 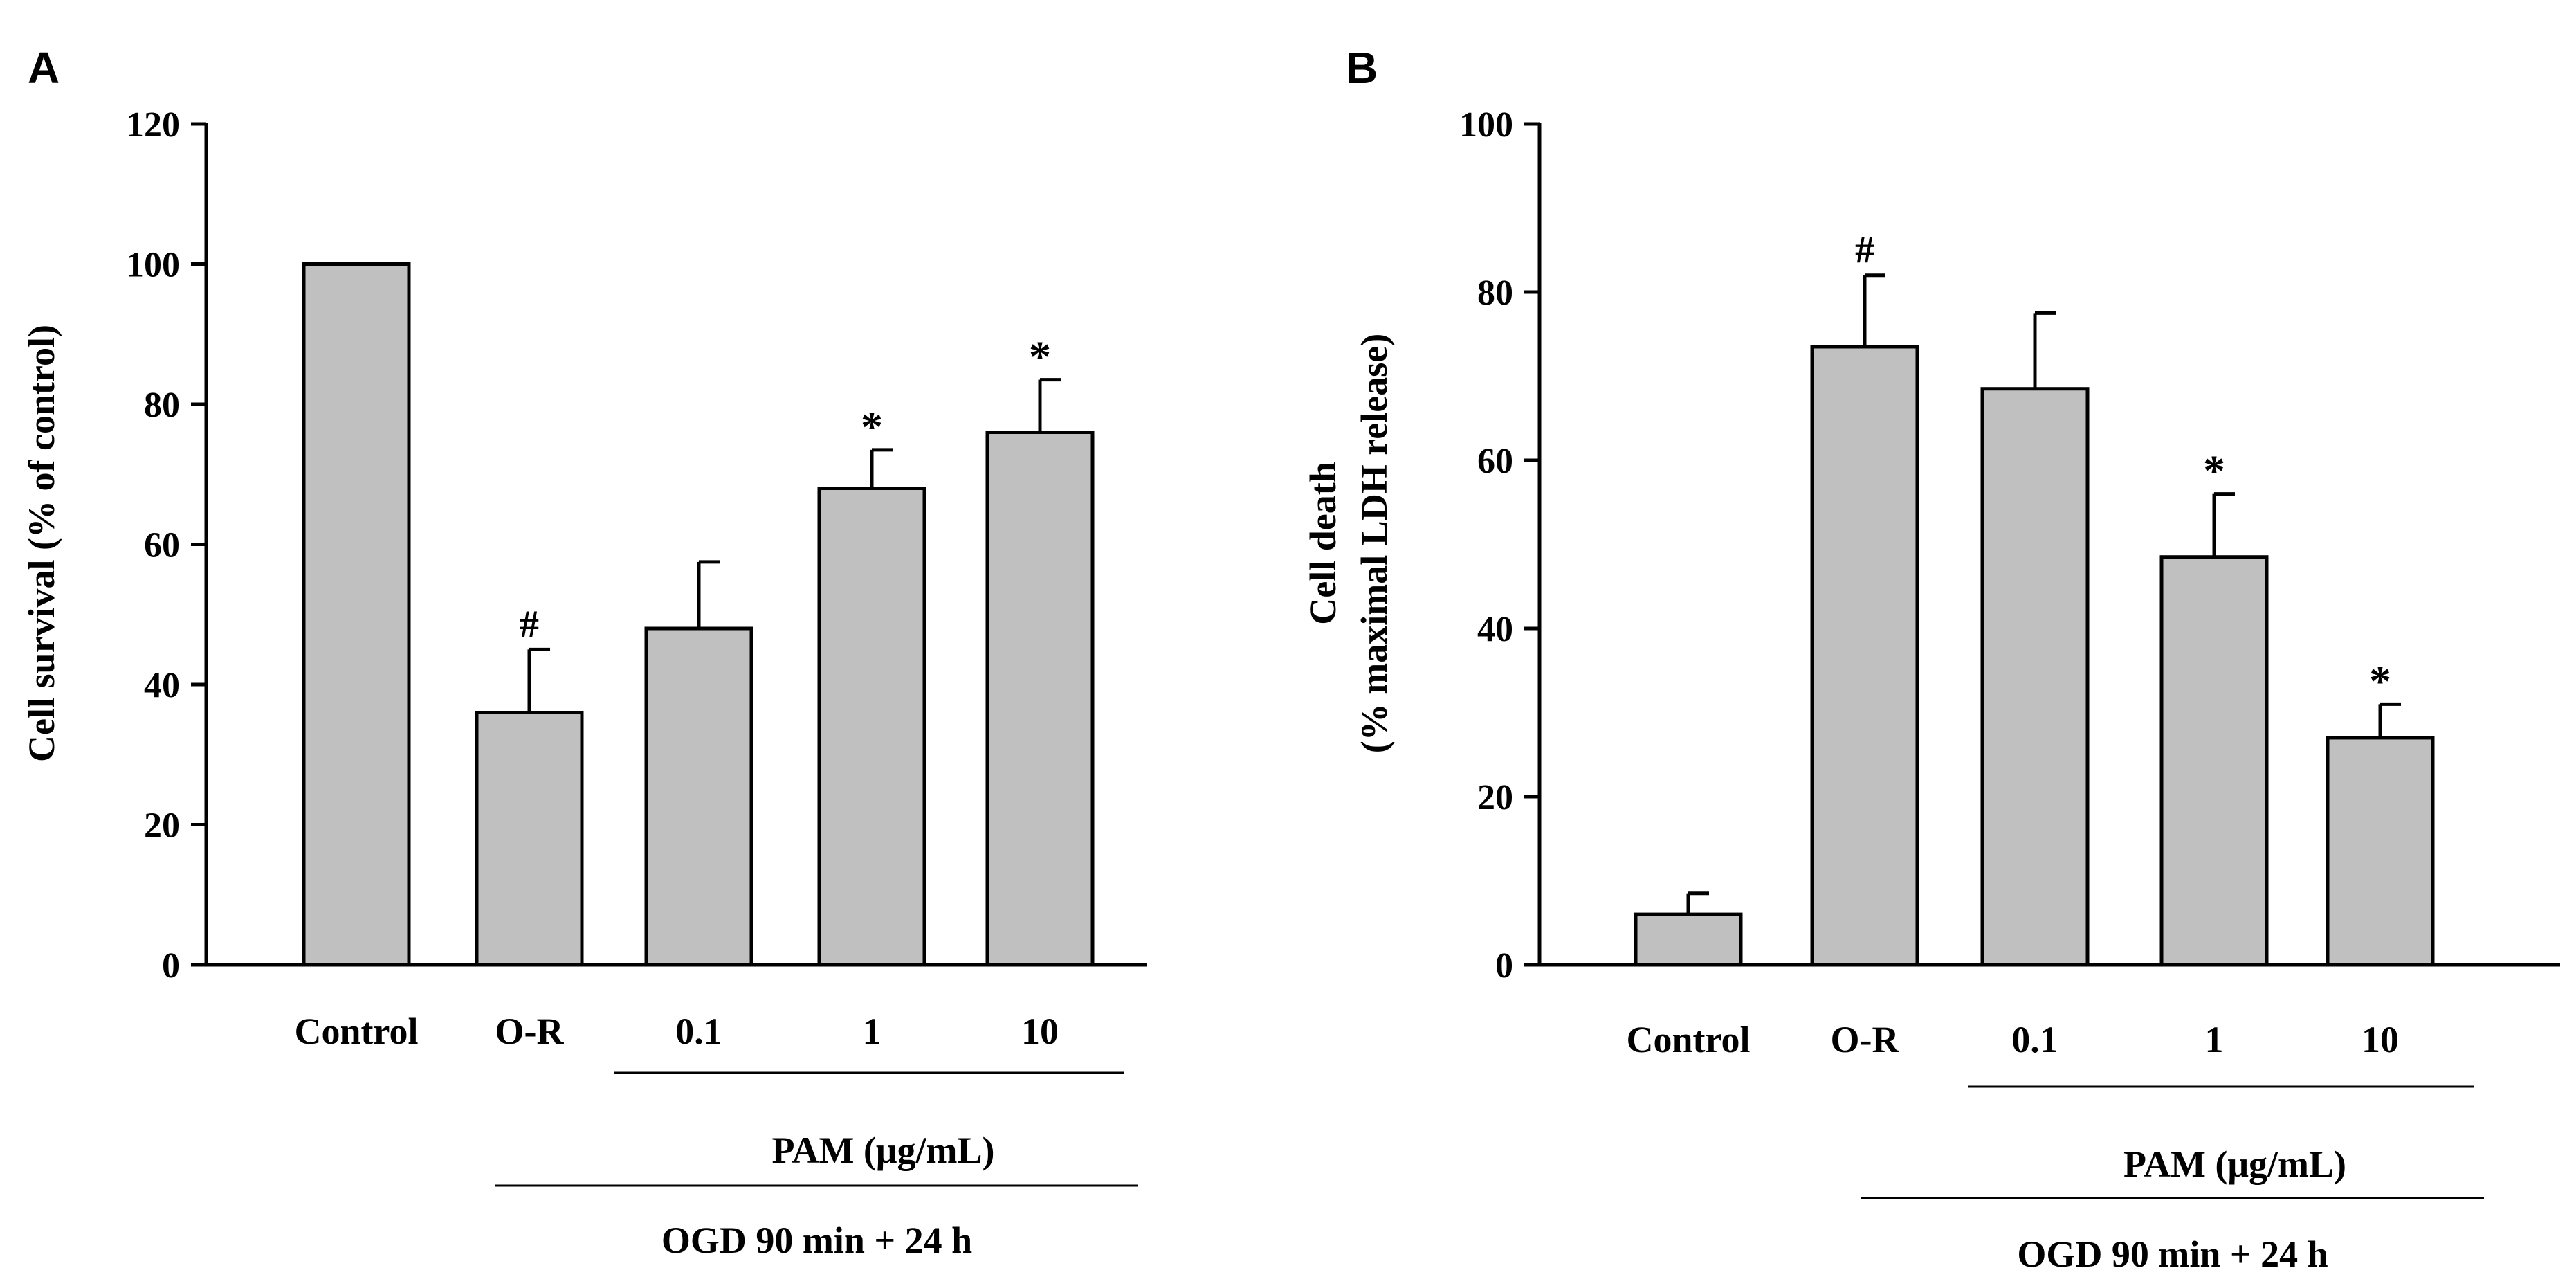 What do you see at coordinates (1323, 543) in the screenshot?
I see `y-axis-label: Cell death` at bounding box center [1323, 543].